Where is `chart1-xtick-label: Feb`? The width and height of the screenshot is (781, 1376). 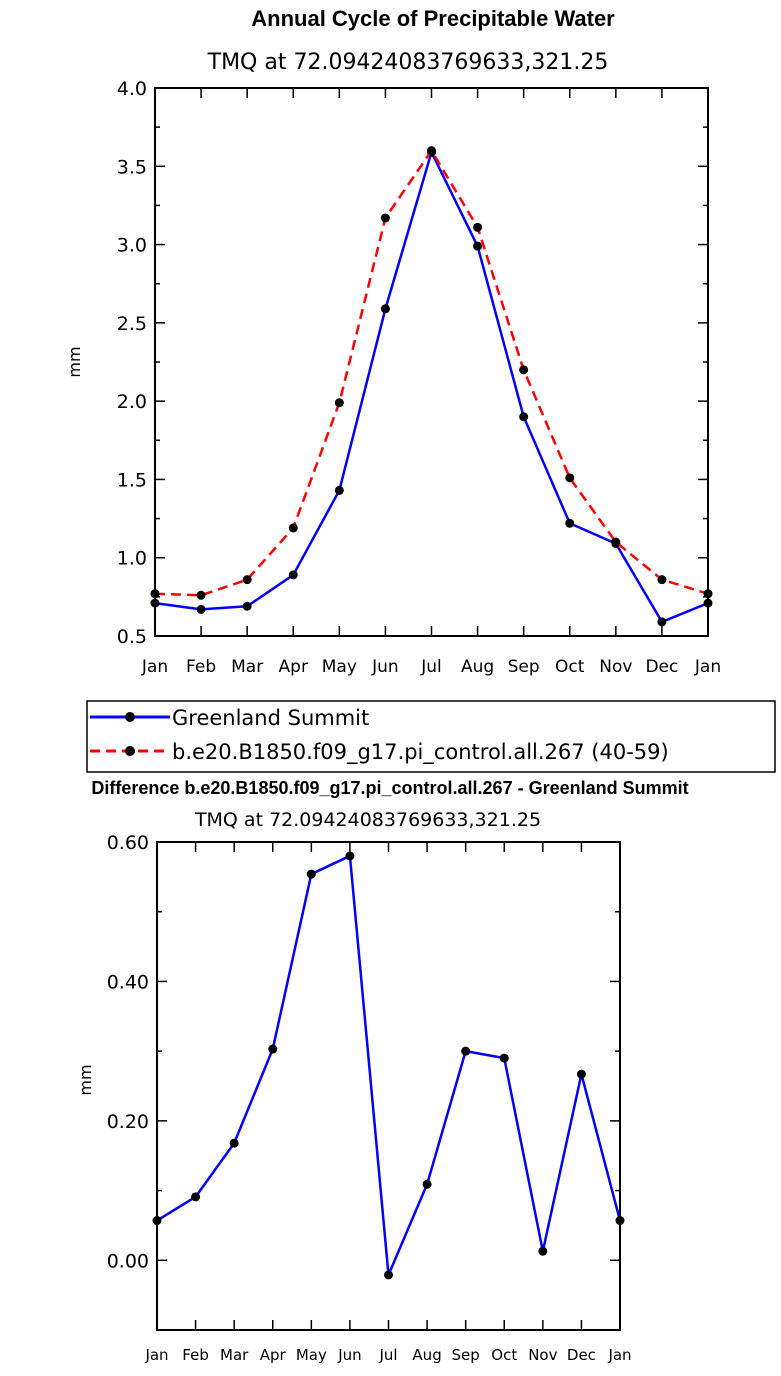 chart1-xtick-label: Feb is located at coordinates (201, 667).